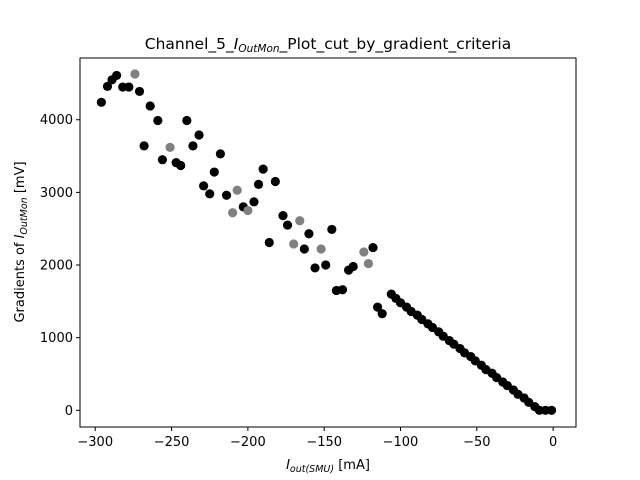  I want to click on xlabel-italic-main: I, so click(288, 465).